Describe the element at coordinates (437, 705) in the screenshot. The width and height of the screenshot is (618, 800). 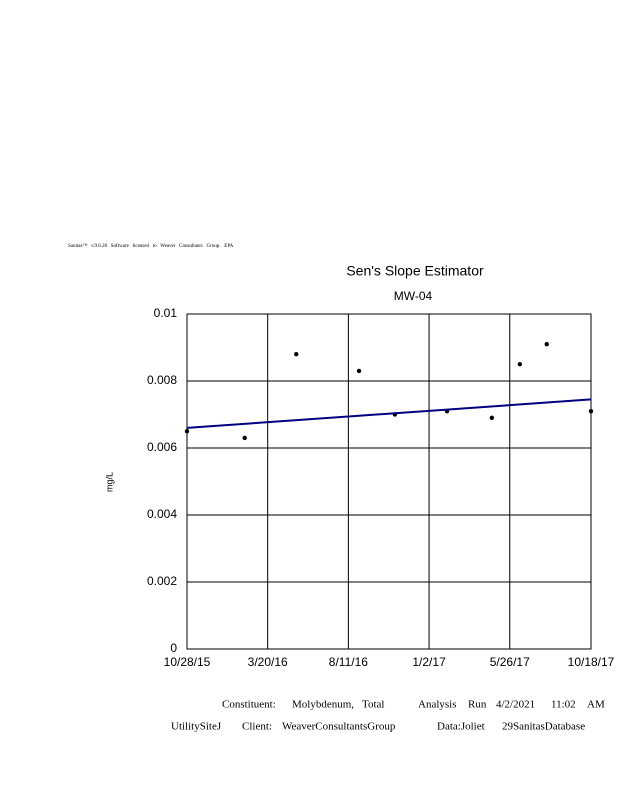
I see `footer-text: Analysis` at that location.